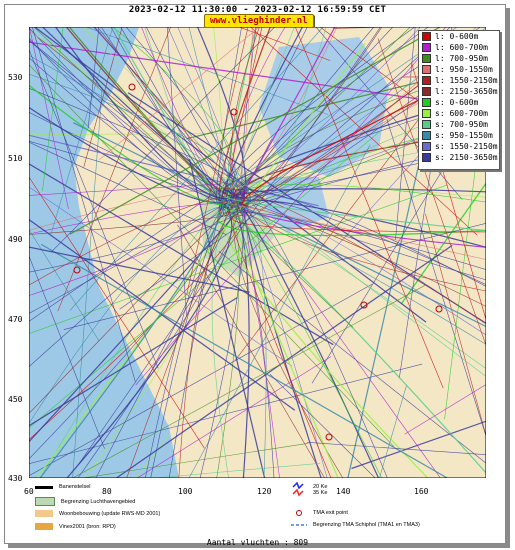 This screenshot has height=550, width=515. I want to click on legend-label: s: 2150-3650m, so click(466, 157).